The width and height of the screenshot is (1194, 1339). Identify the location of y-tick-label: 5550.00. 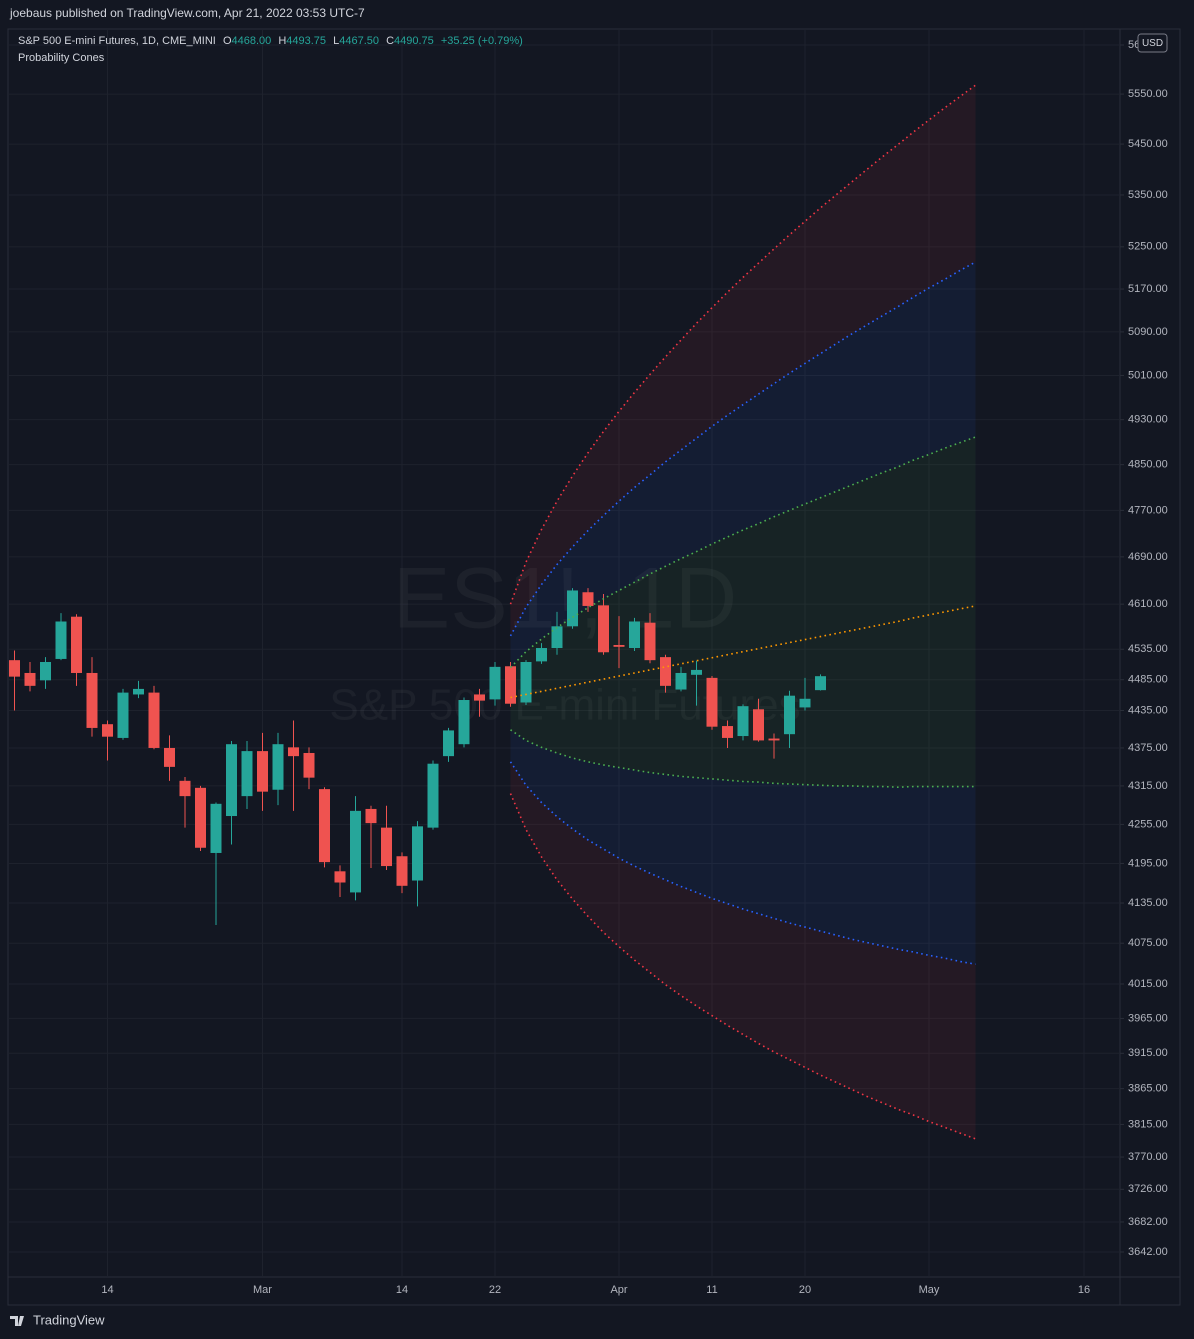
(1148, 94).